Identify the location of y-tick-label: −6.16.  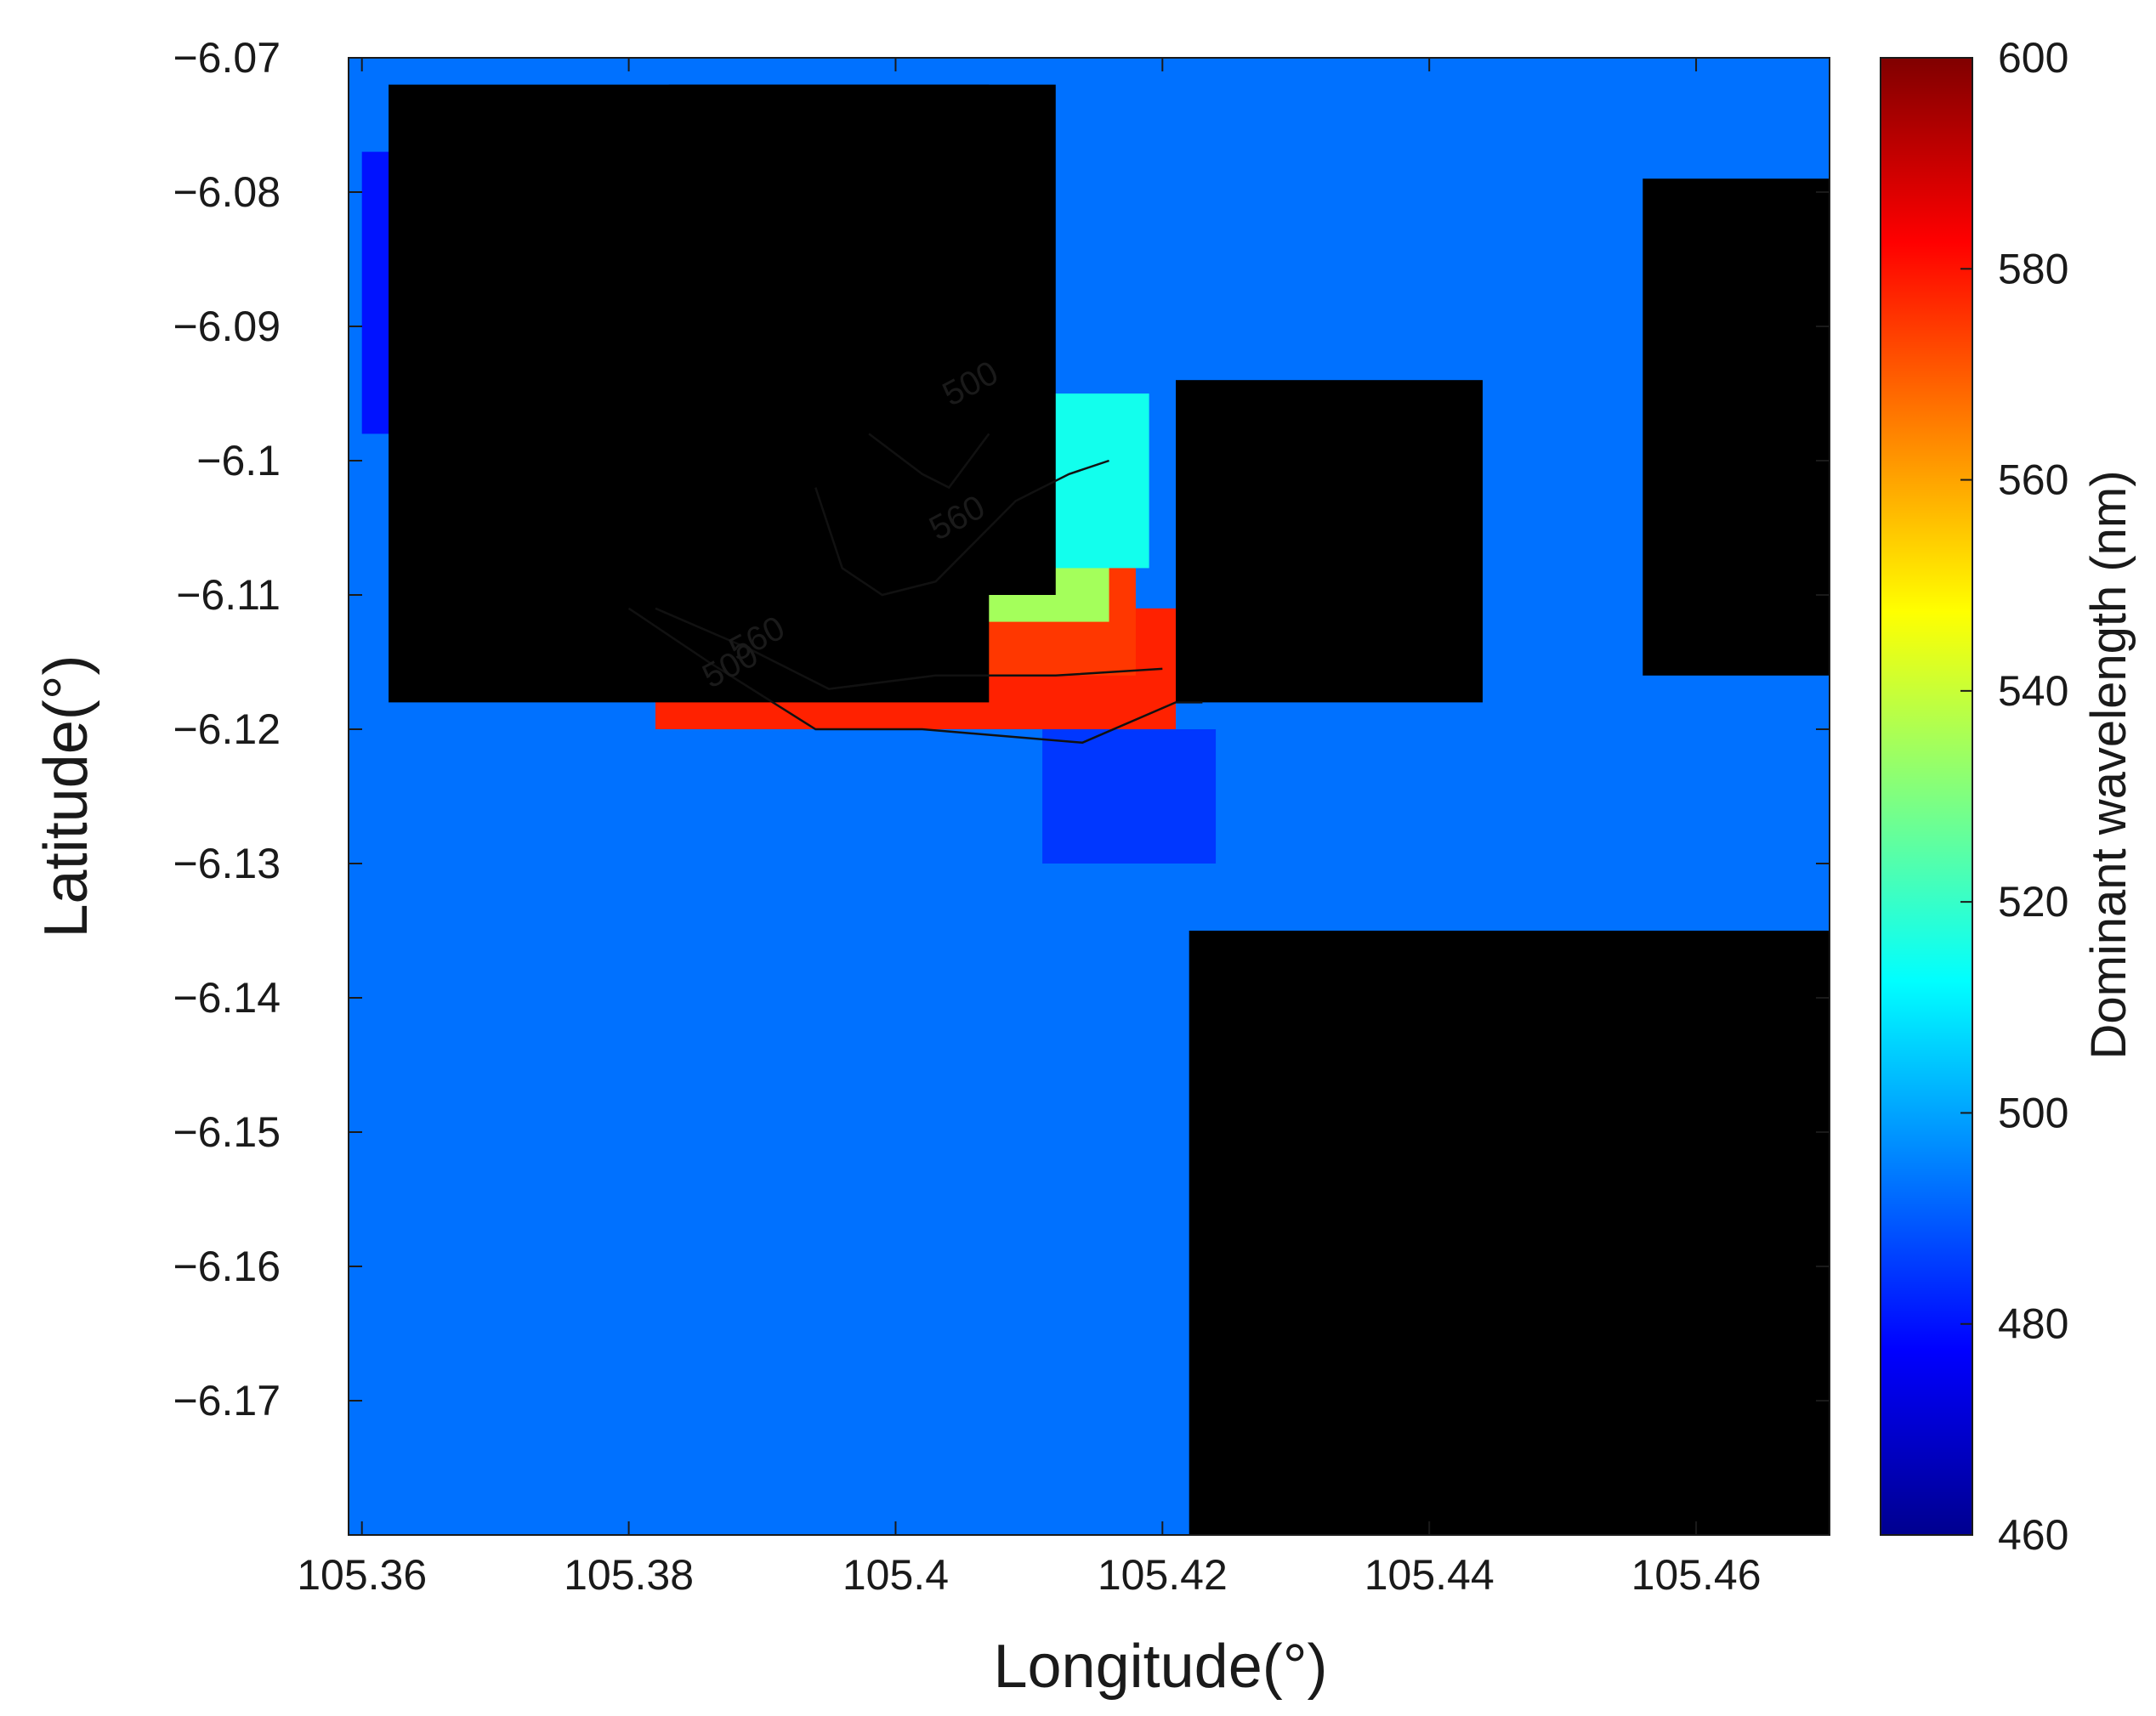
(227, 1266).